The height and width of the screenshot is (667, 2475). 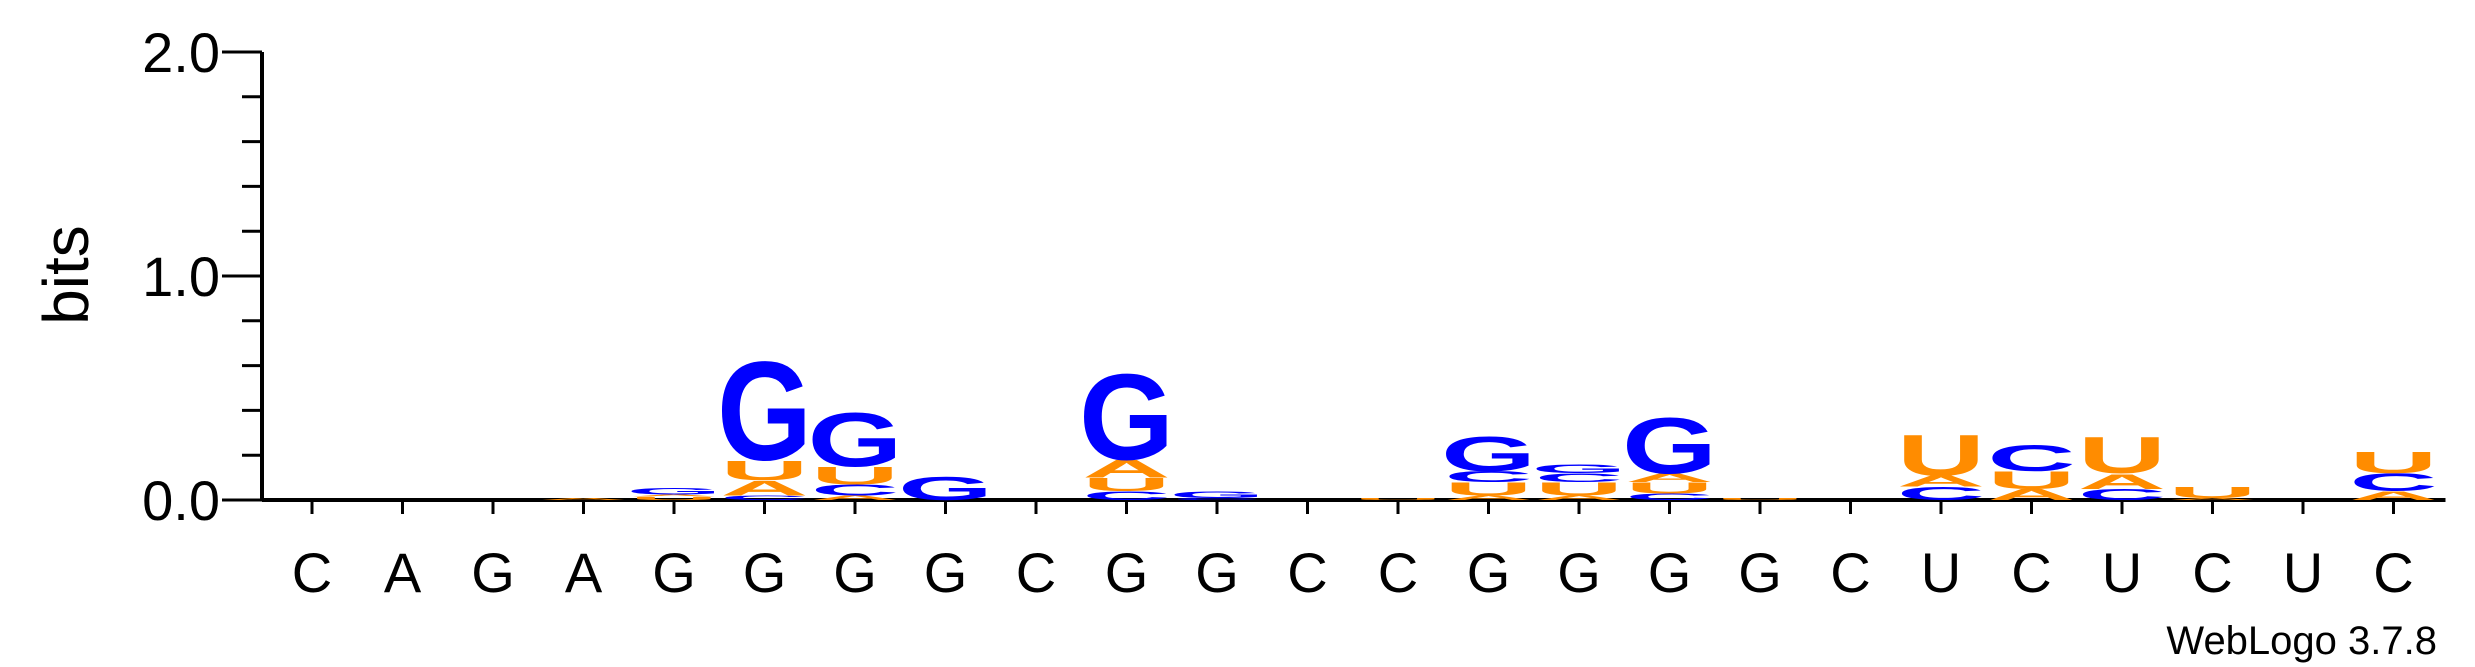 I want to click on logo-stack: AUC, so click(x=2031, y=471).